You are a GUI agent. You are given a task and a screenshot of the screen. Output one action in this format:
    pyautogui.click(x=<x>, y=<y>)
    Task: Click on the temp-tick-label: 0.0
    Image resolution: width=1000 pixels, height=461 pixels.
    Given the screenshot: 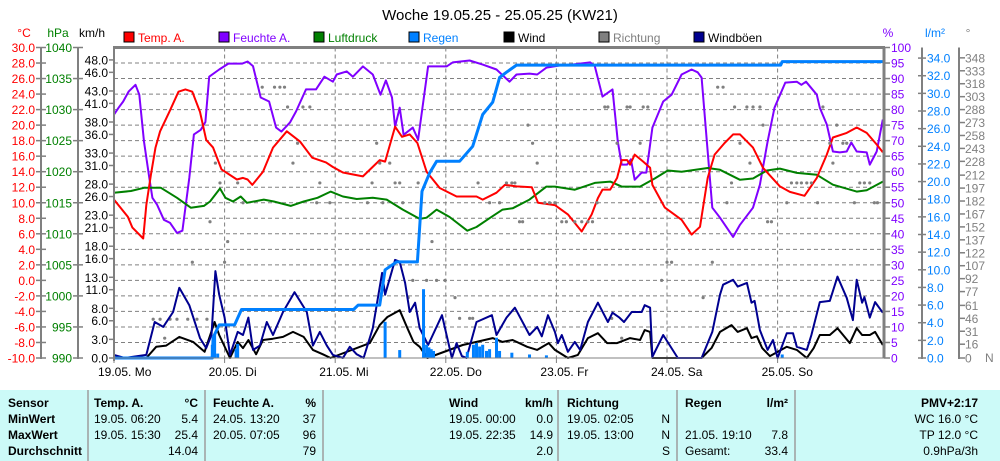 What is the action you would take?
    pyautogui.click(x=26, y=281)
    